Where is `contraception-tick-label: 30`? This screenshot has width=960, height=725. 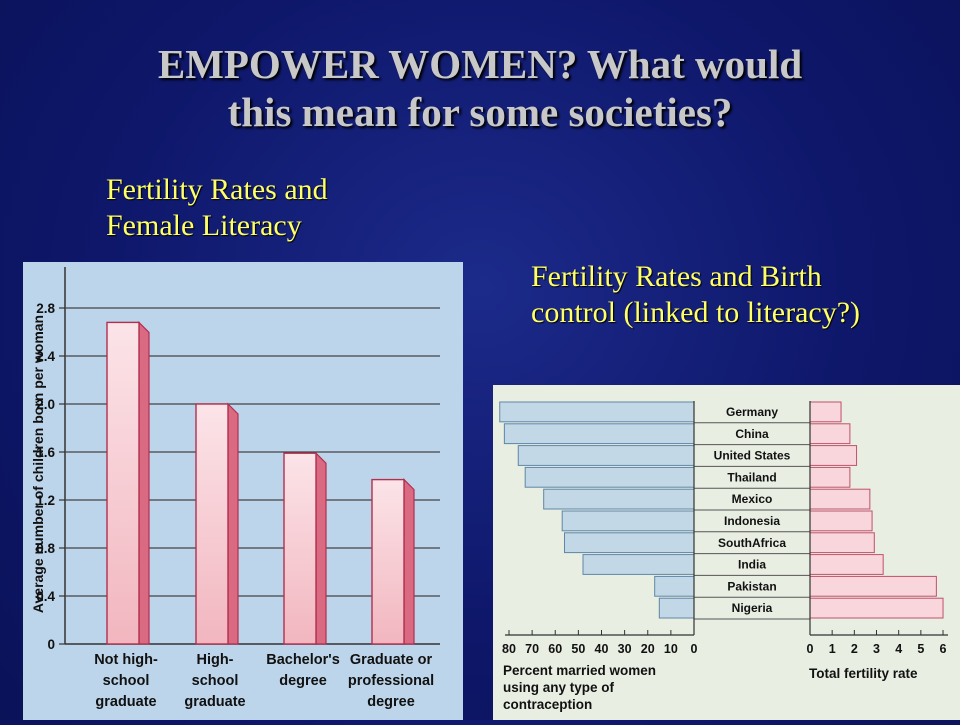 contraception-tick-label: 30 is located at coordinates (625, 649).